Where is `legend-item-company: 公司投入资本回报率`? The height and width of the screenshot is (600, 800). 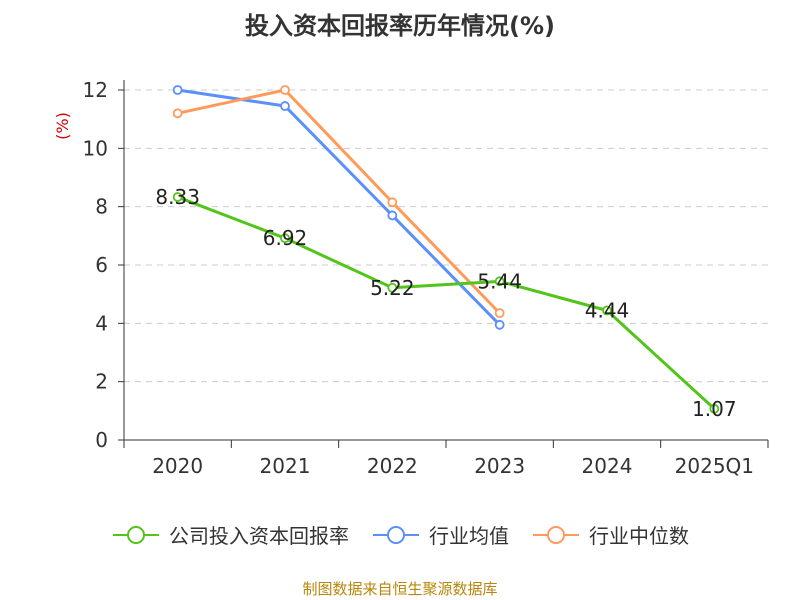 legend-item-company: 公司投入资本回报率 is located at coordinates (230, 534).